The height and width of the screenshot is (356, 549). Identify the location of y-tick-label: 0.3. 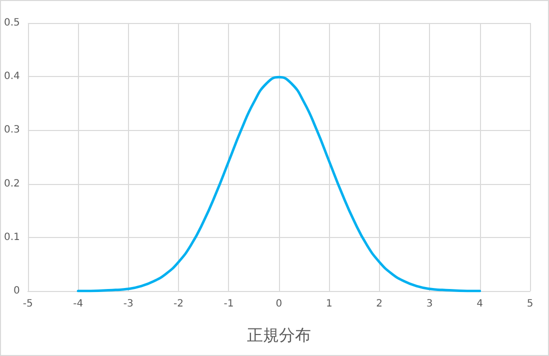
(12, 130).